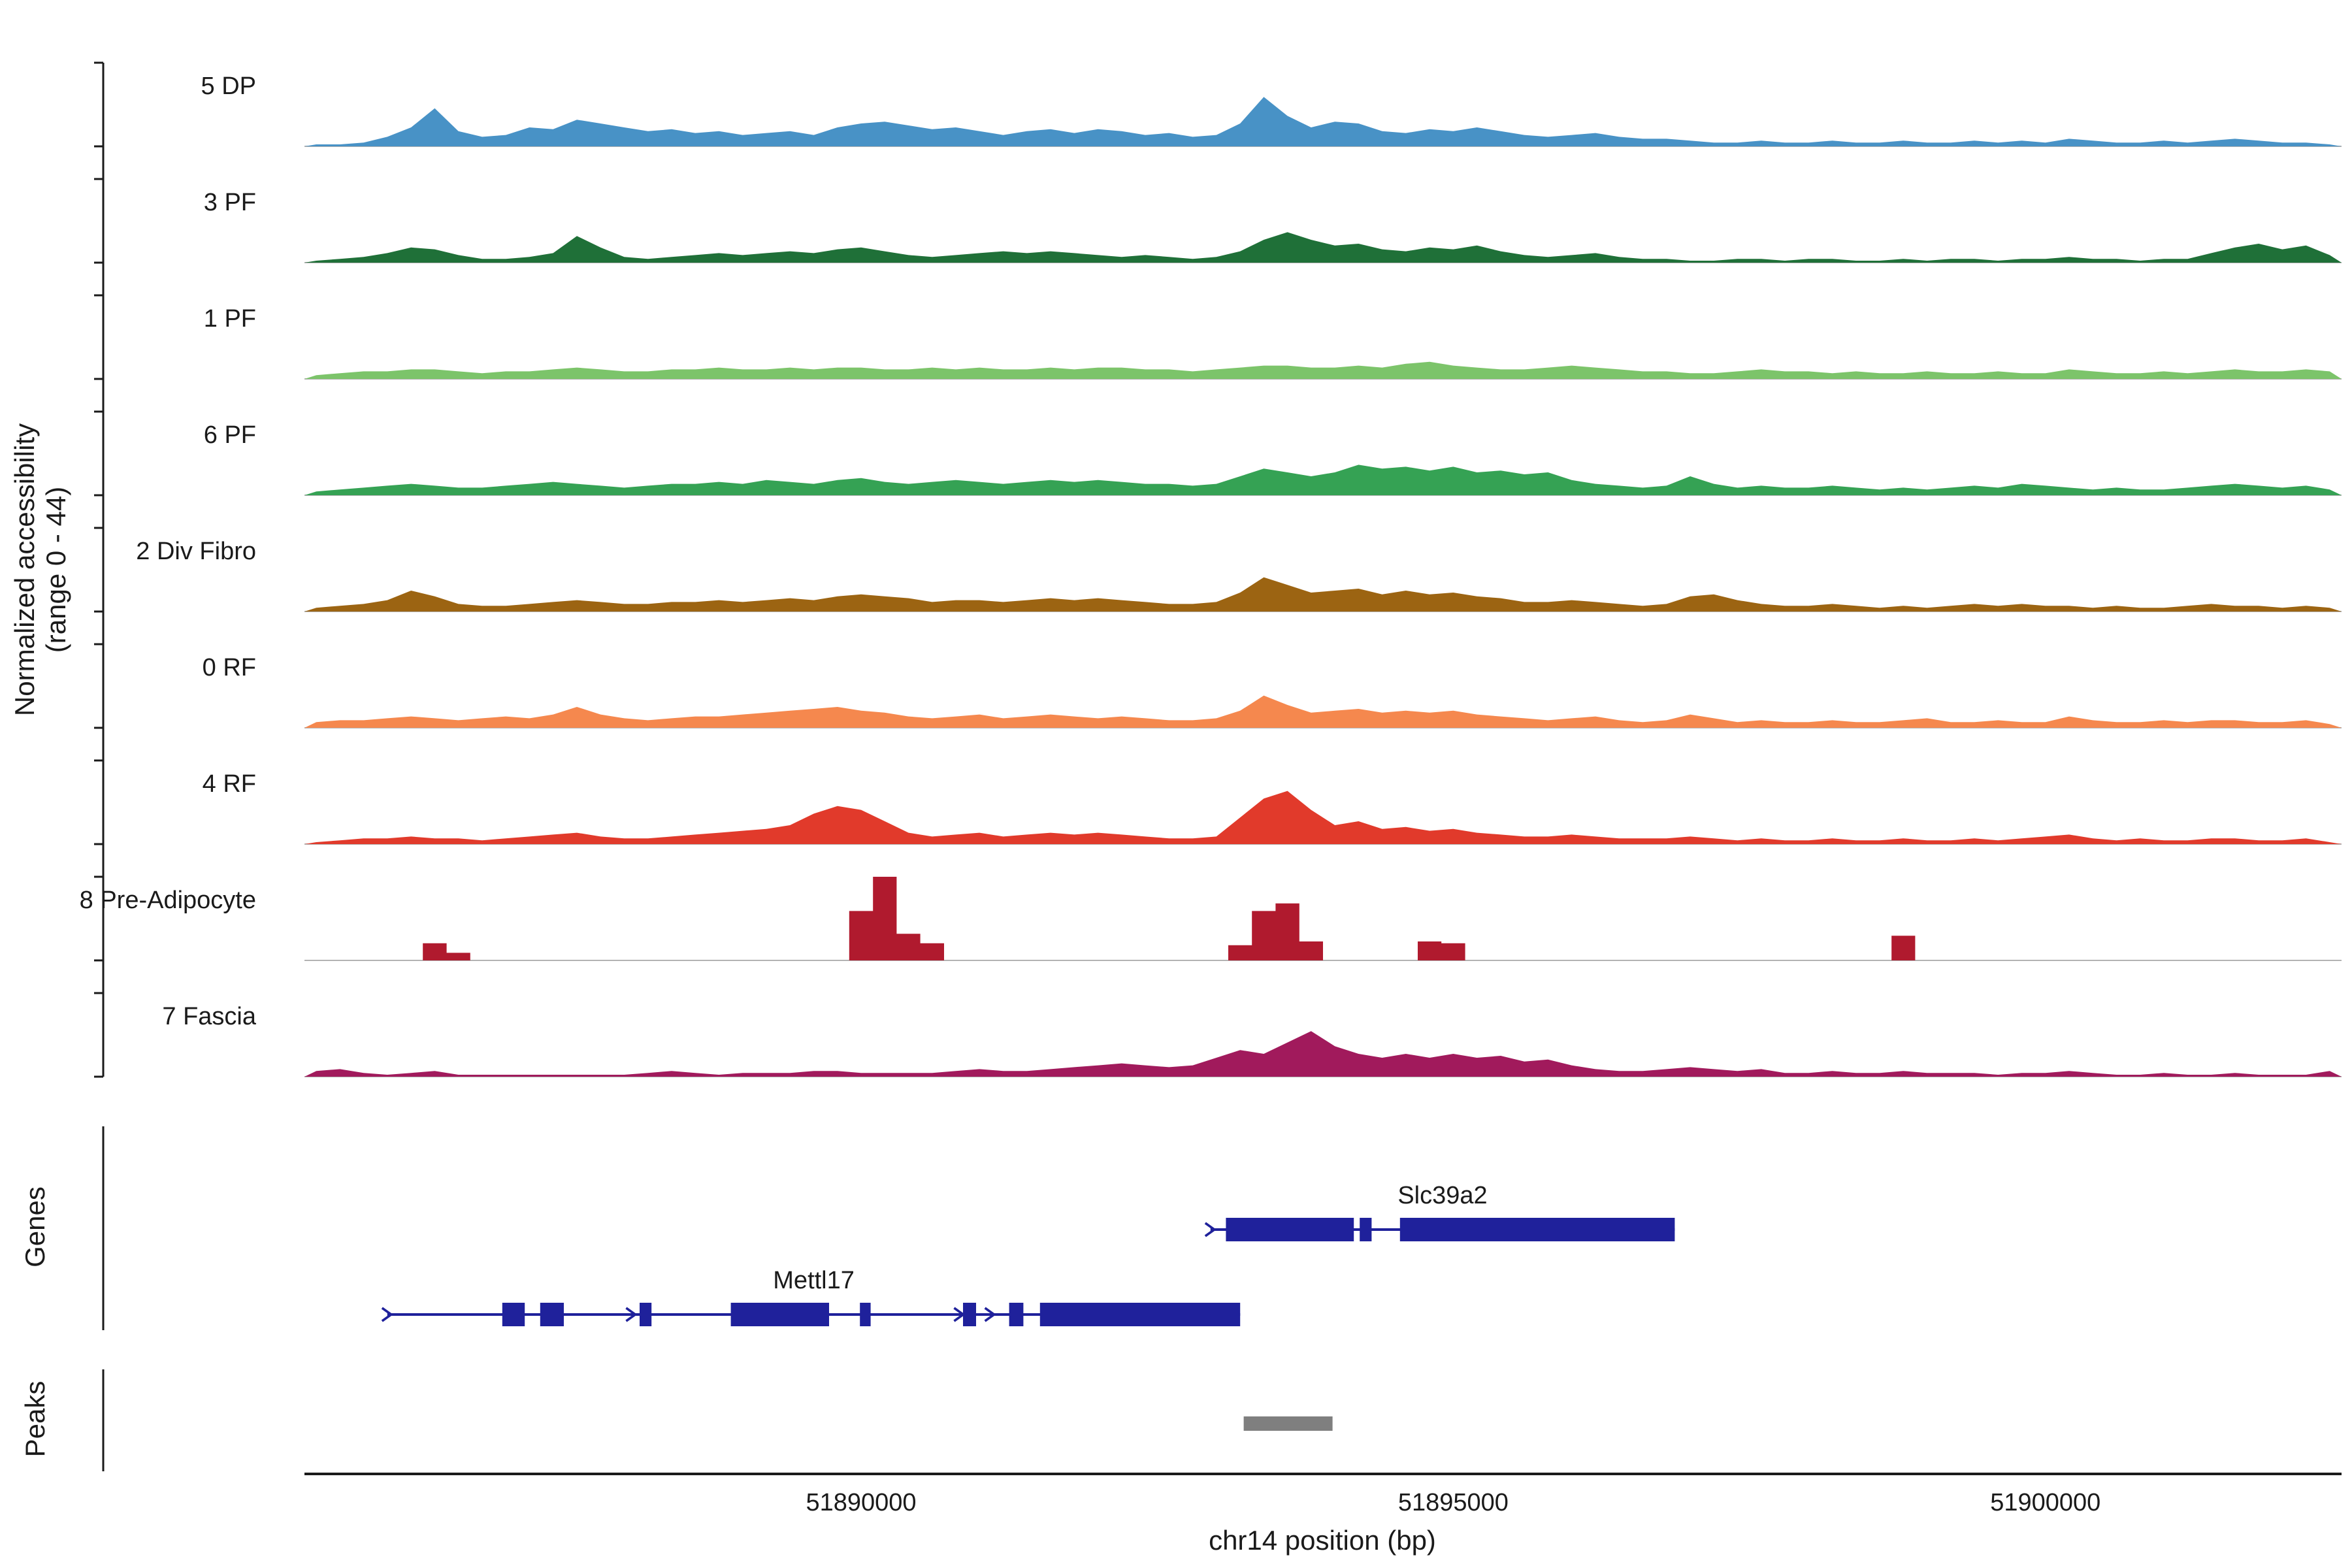  I want to click on signal-area-4-rf, so click(1323, 817).